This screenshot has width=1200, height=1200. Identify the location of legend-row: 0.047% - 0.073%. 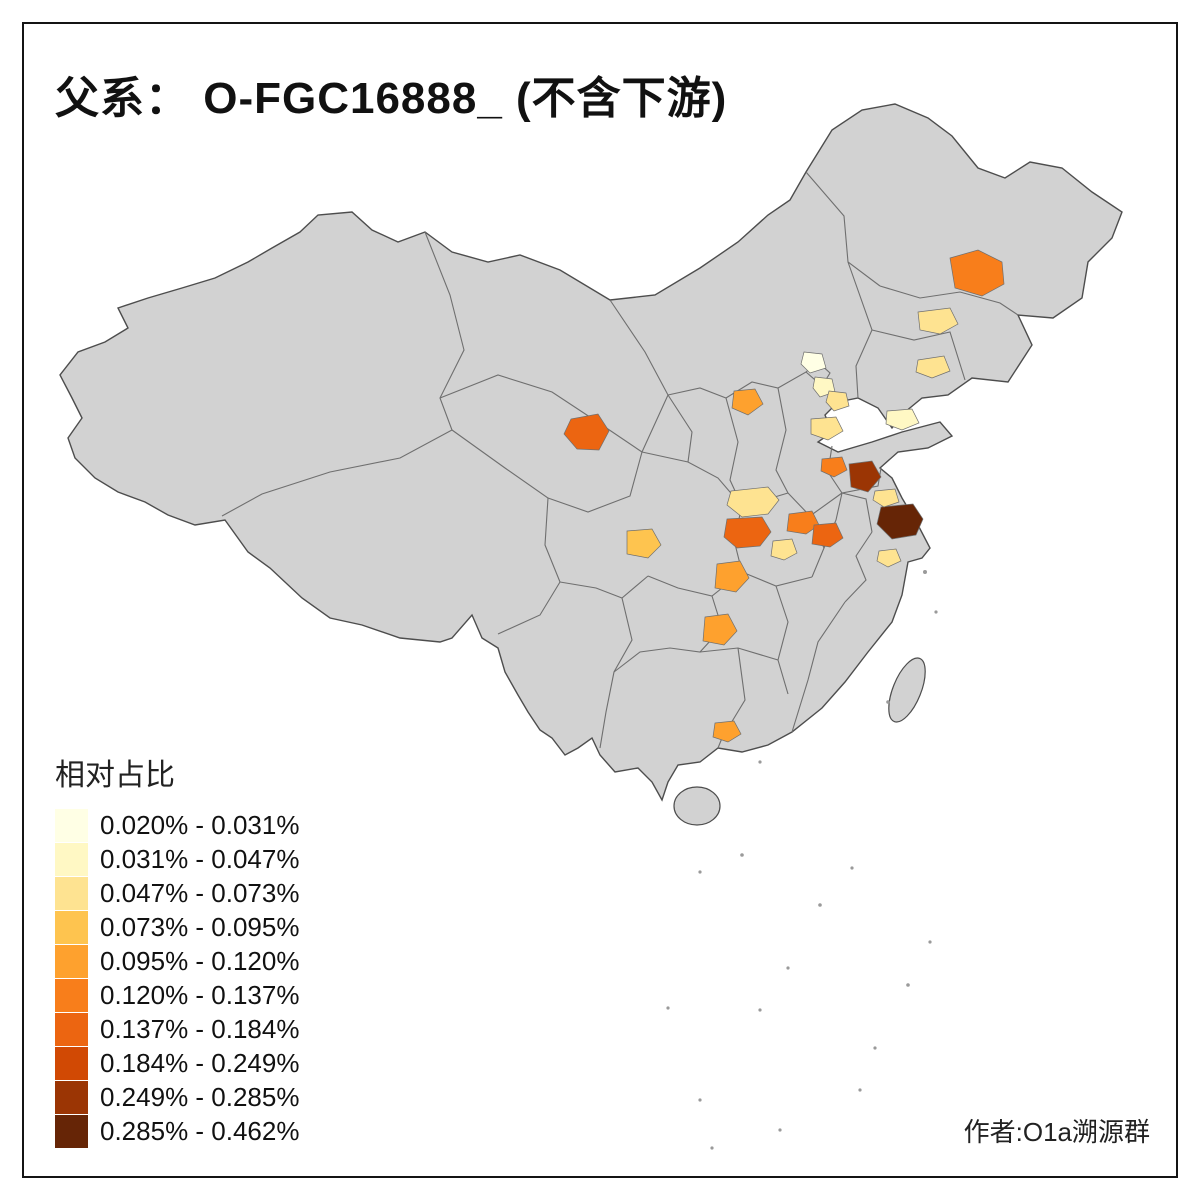
(177, 893).